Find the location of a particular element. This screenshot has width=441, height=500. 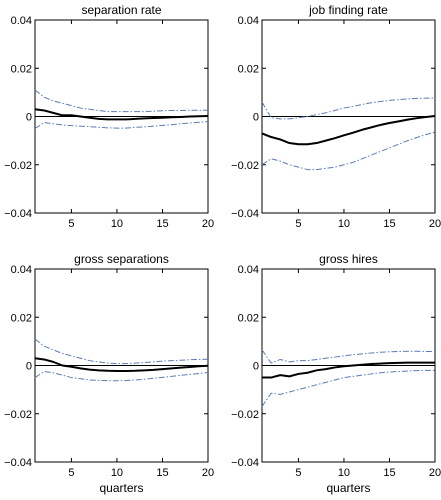

panel-title: separation rate is located at coordinates (121, 10).